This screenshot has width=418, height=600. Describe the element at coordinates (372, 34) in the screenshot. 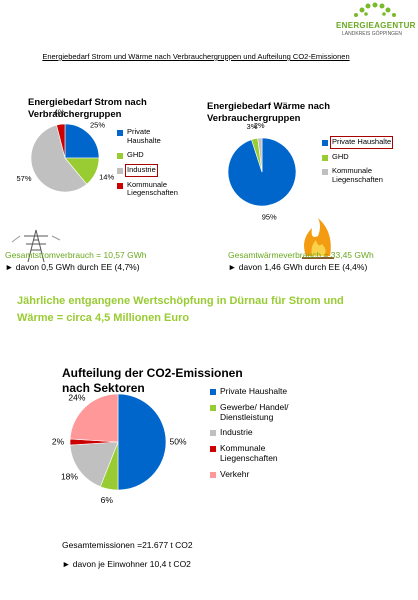

I see `logo-subtitle: LANDKREIS GÖPPINGEN` at that location.